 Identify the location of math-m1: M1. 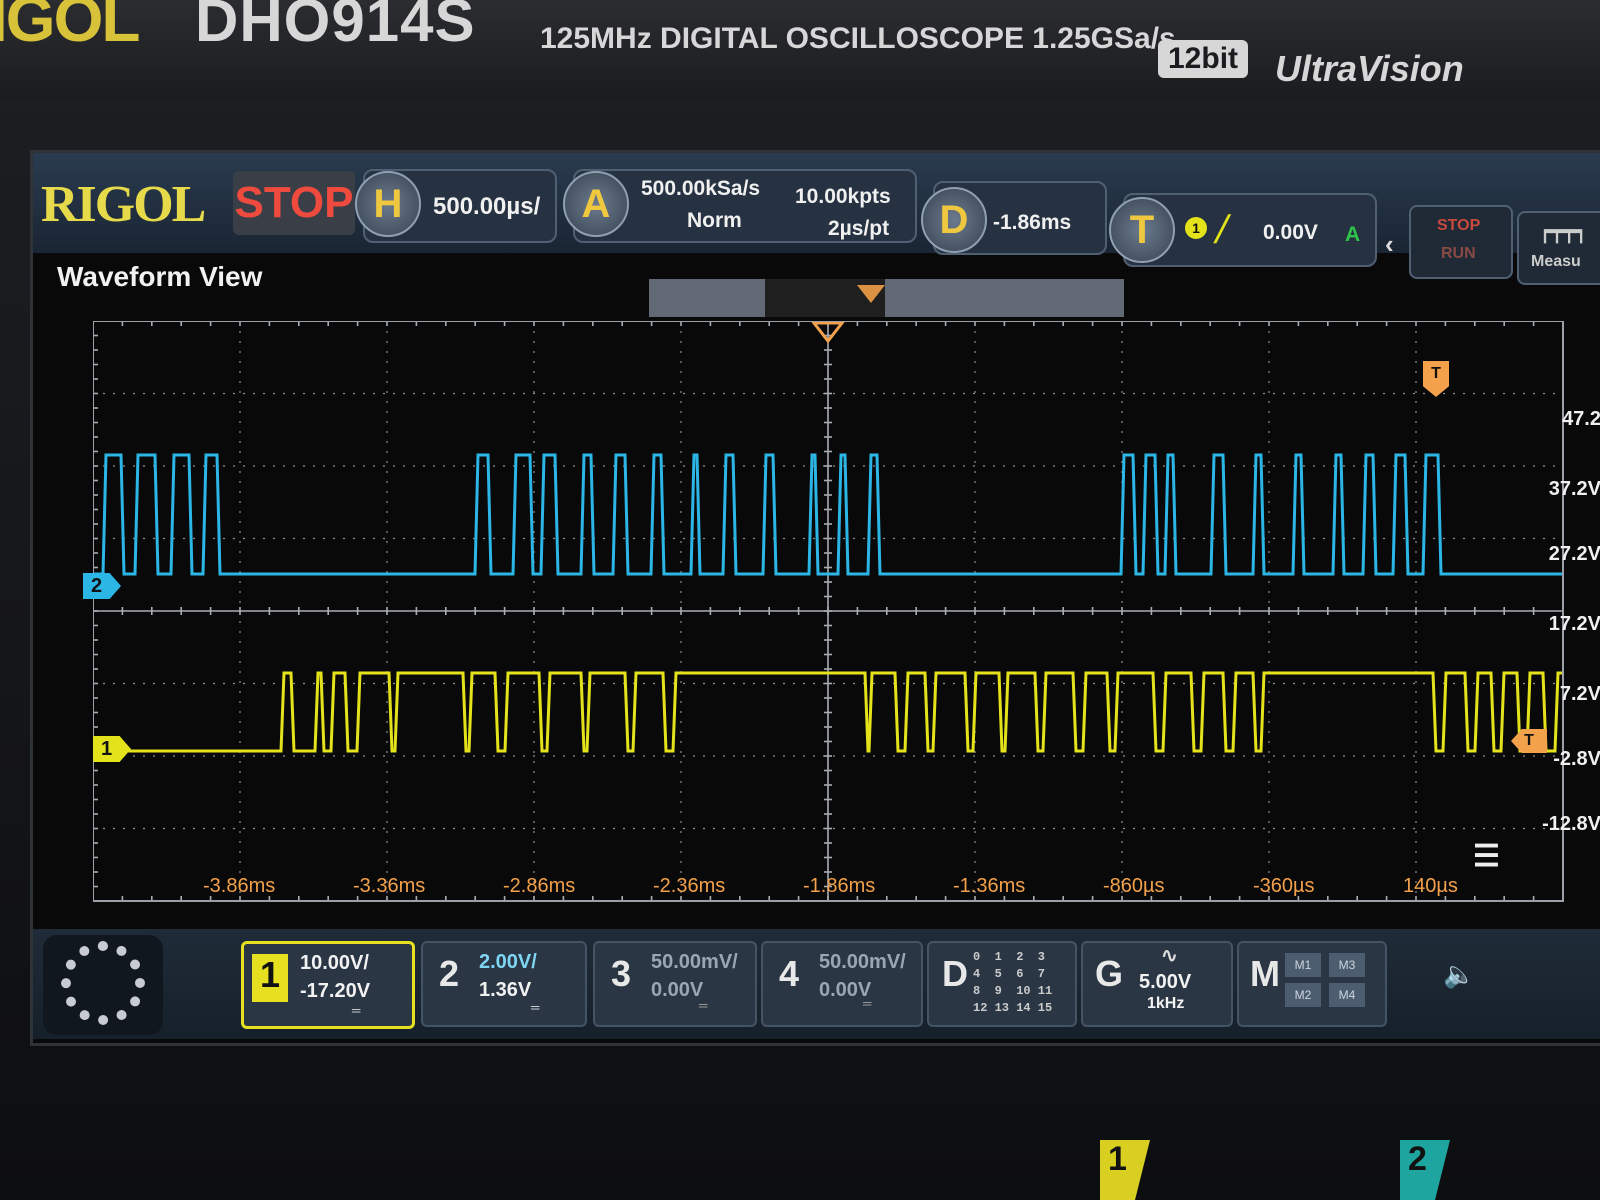
(1303, 965).